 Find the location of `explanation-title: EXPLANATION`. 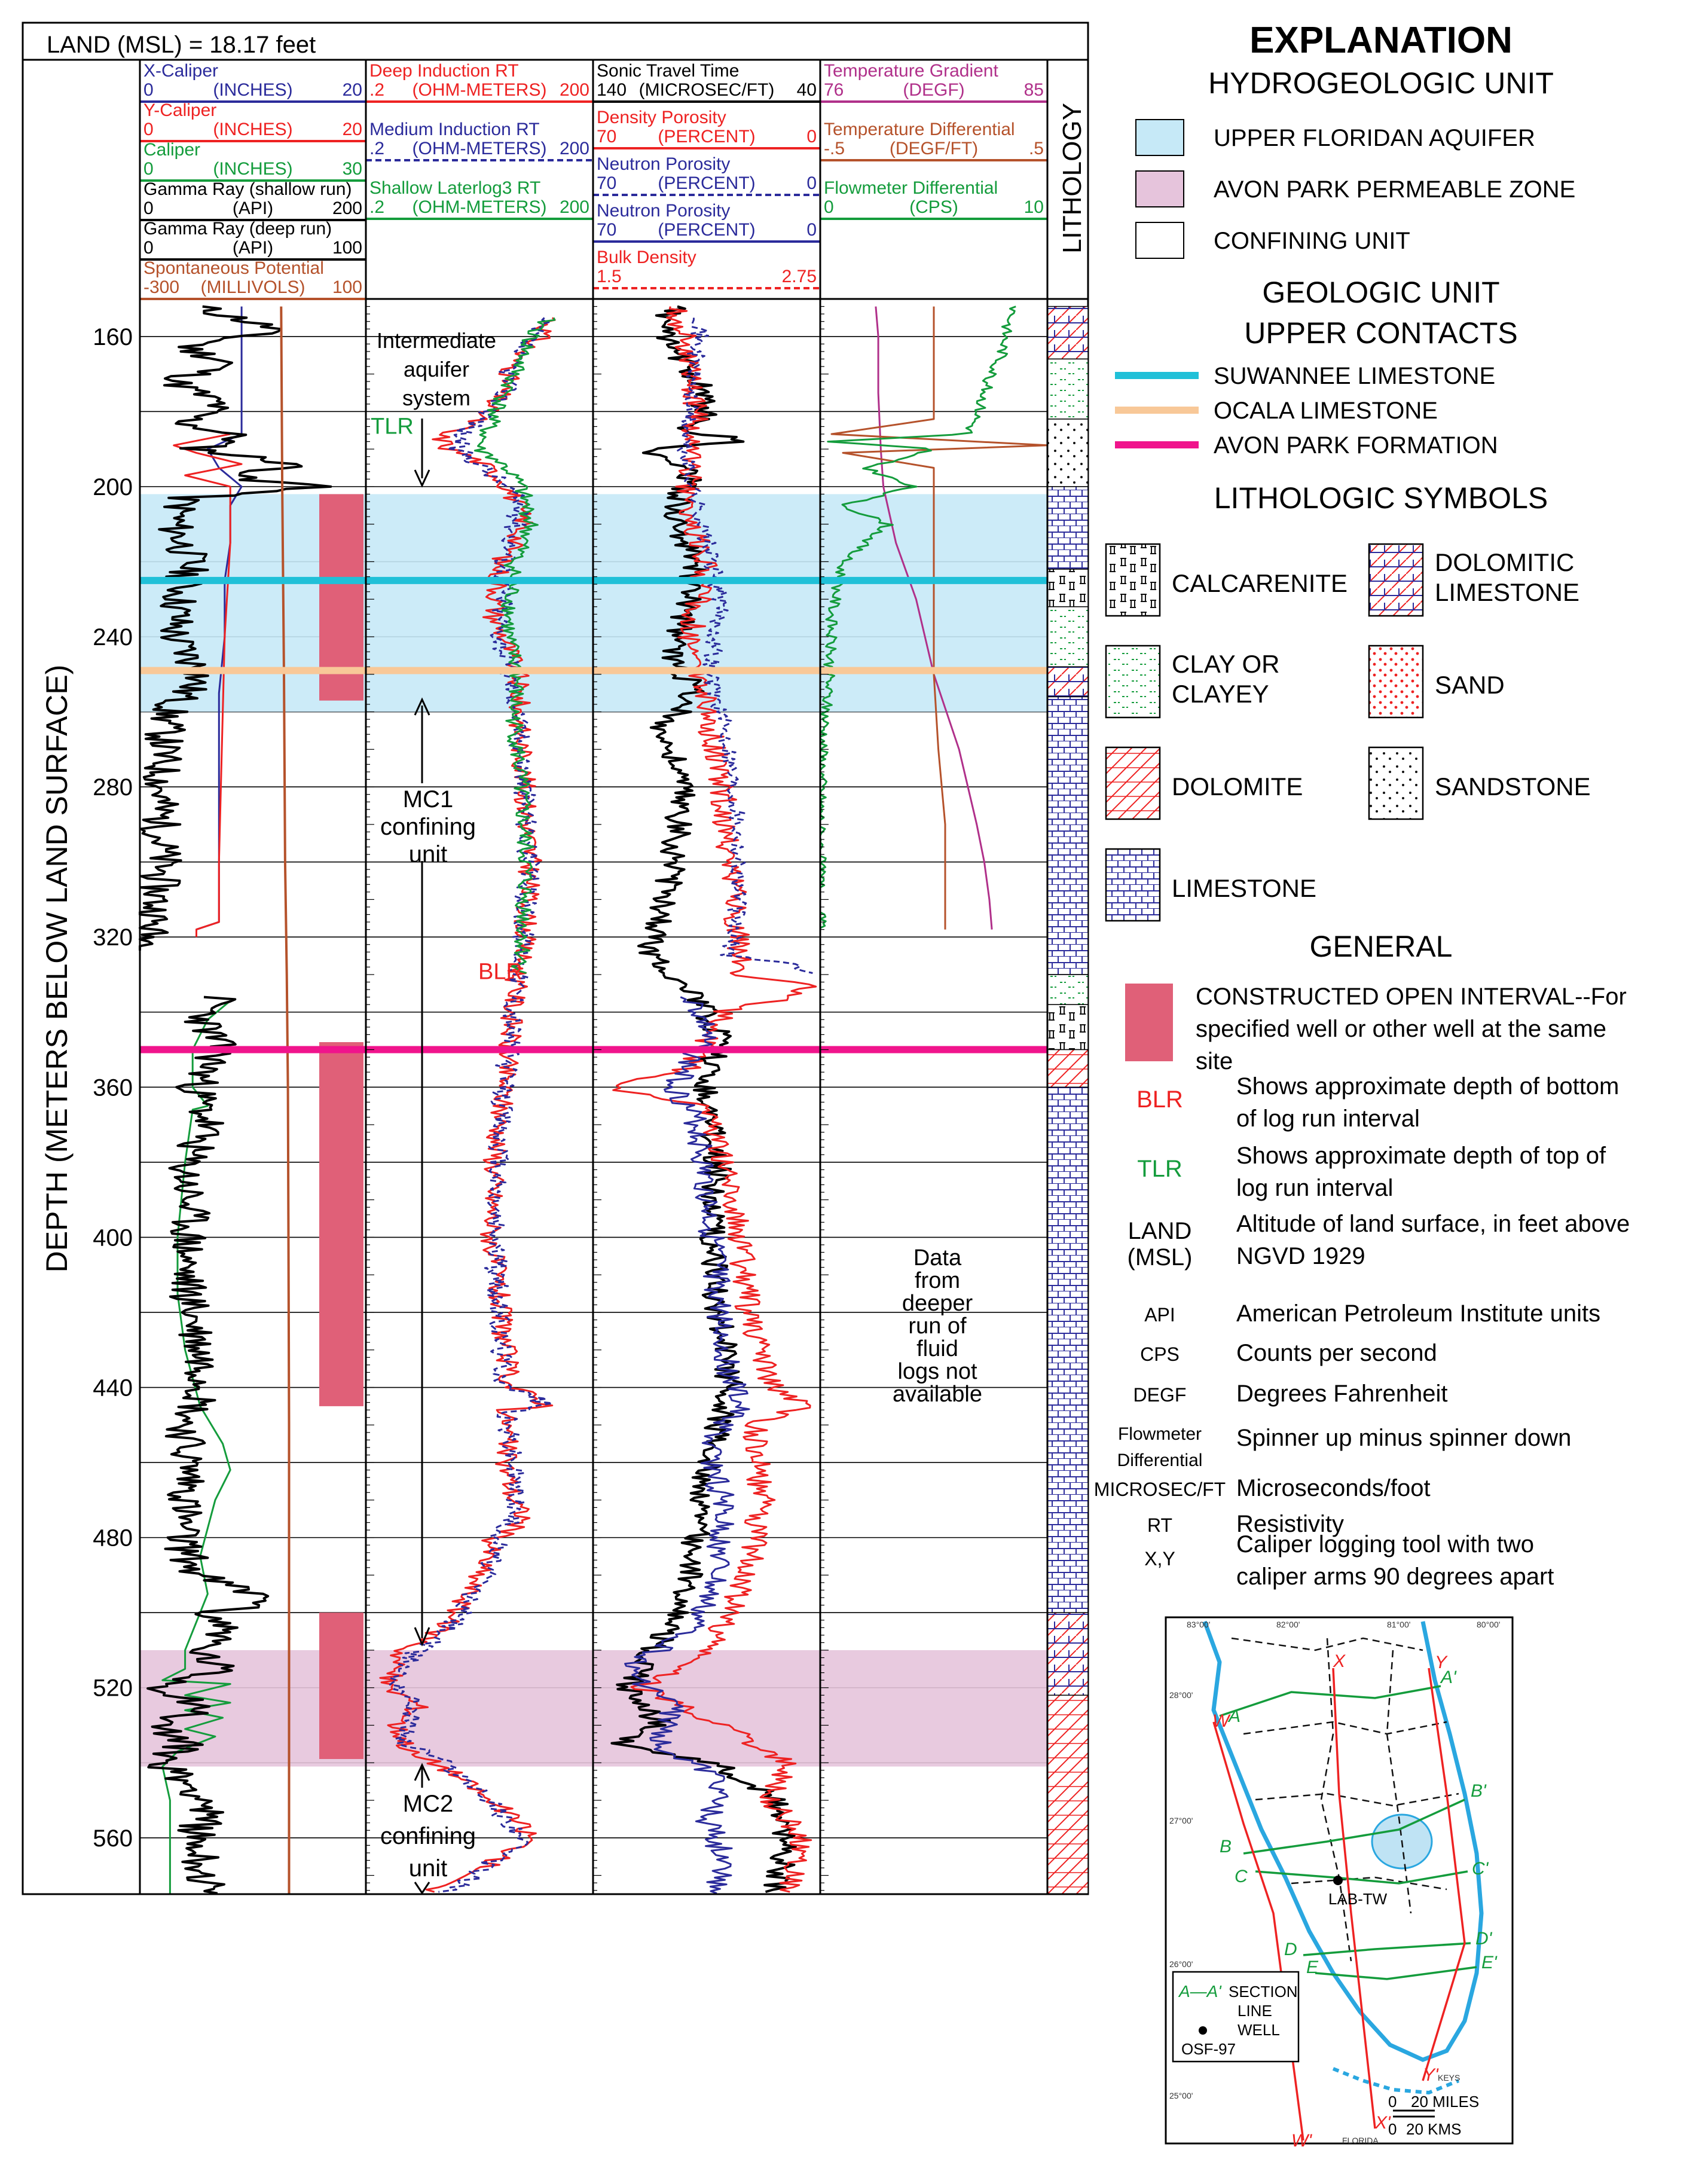

explanation-title: EXPLANATION is located at coordinates (1381, 41).